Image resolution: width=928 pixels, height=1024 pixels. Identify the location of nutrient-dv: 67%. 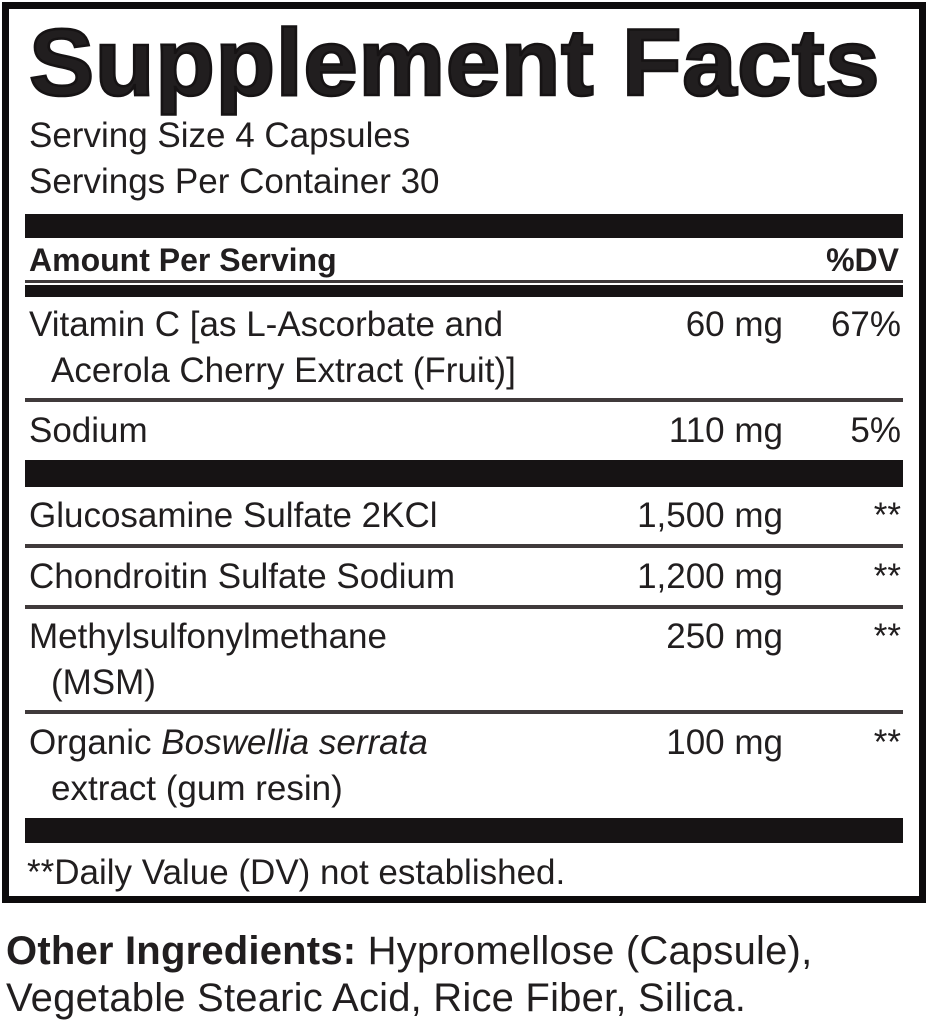
(865, 324).